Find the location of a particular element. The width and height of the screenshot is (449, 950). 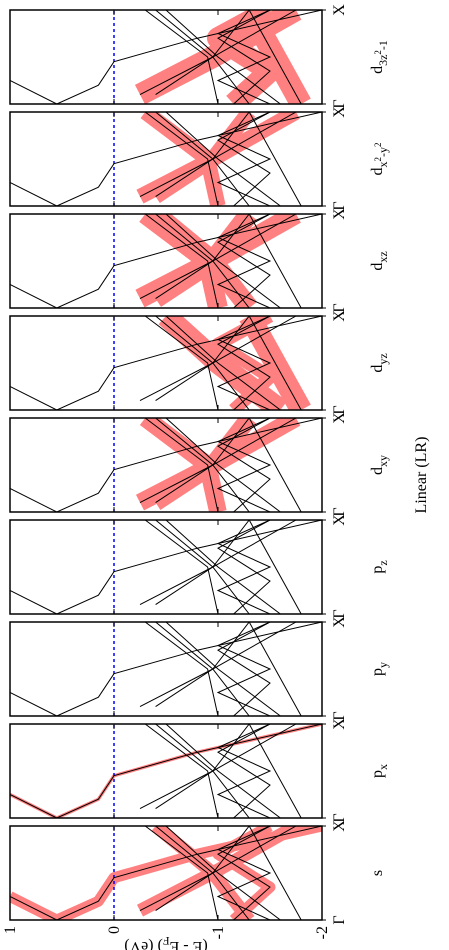

panel-label: dxy is located at coordinates (379, 465).